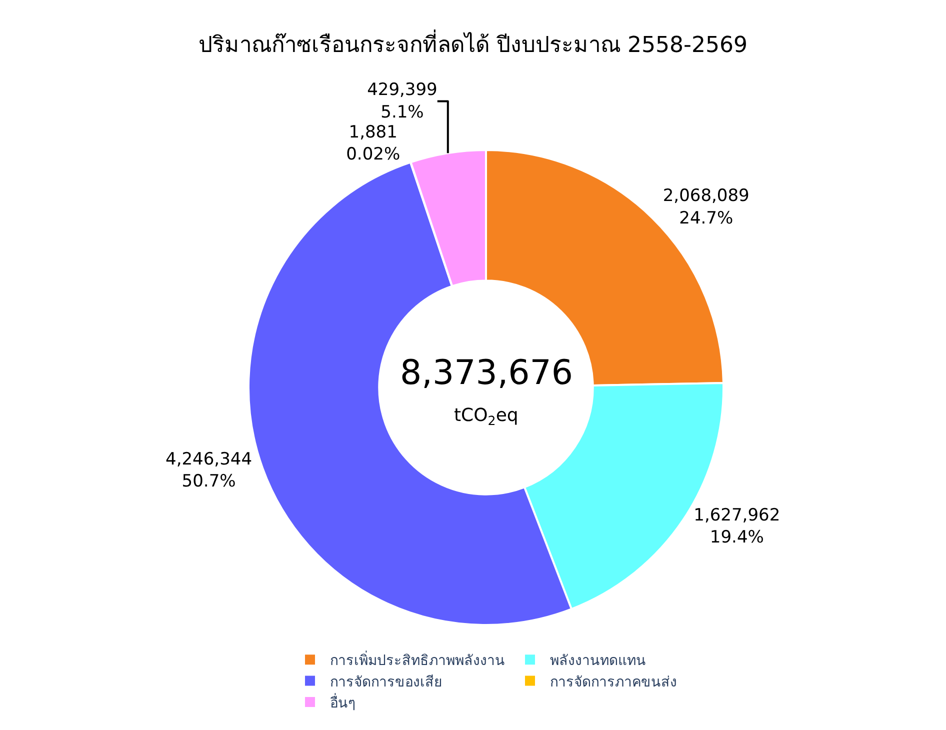  I want to click on data-label: 4,246,344 50.7%, so click(209, 470).